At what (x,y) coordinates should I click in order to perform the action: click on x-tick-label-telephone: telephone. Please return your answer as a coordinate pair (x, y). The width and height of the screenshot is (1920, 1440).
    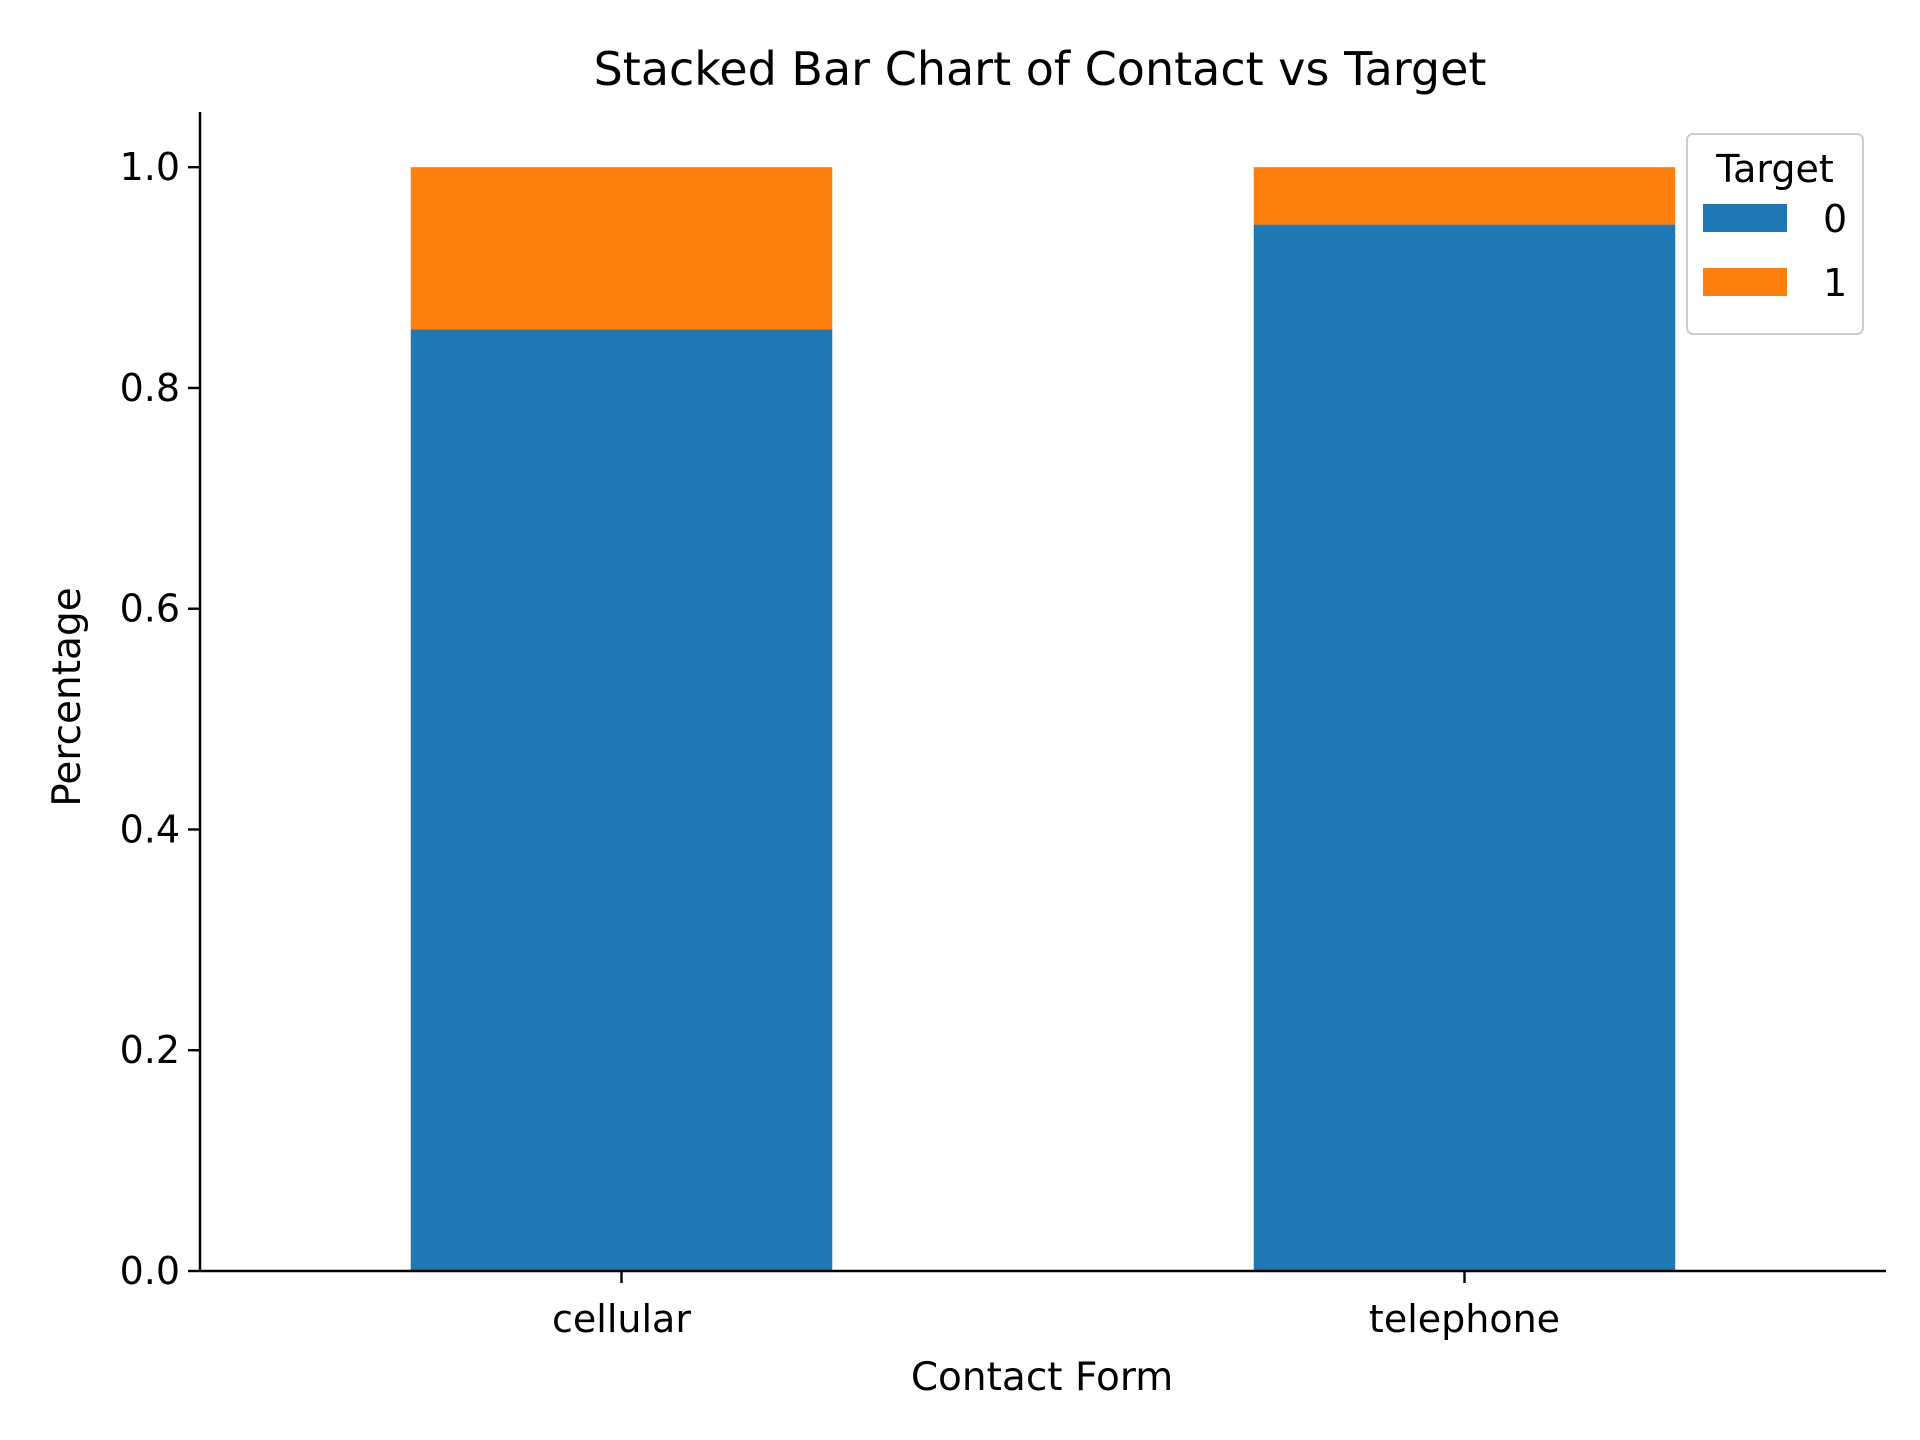
    Looking at the image, I should click on (1464, 1319).